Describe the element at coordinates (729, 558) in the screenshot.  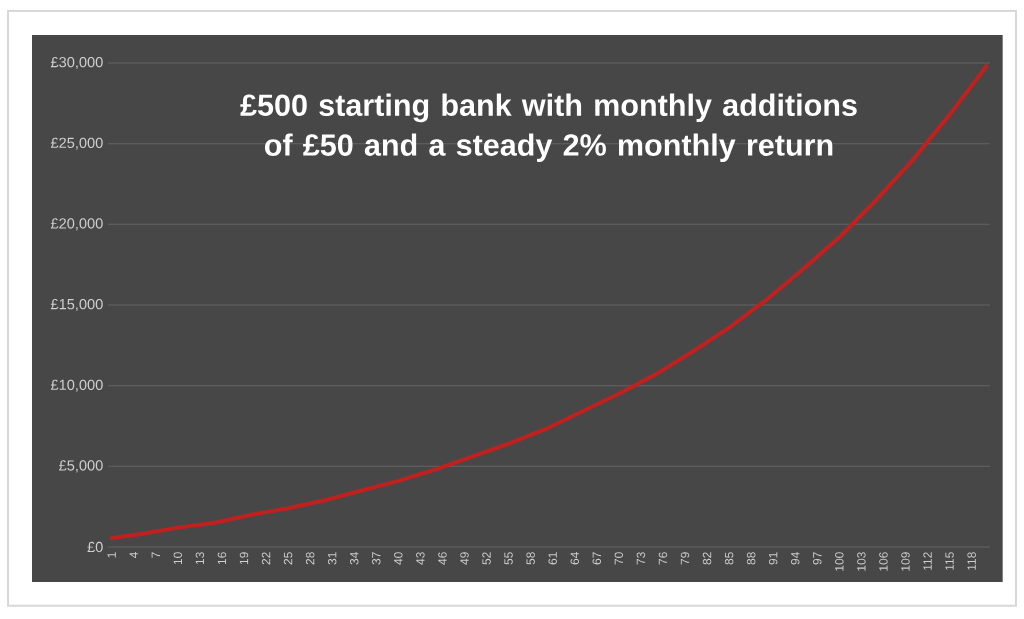
I see `x-tick-label: 85` at that location.